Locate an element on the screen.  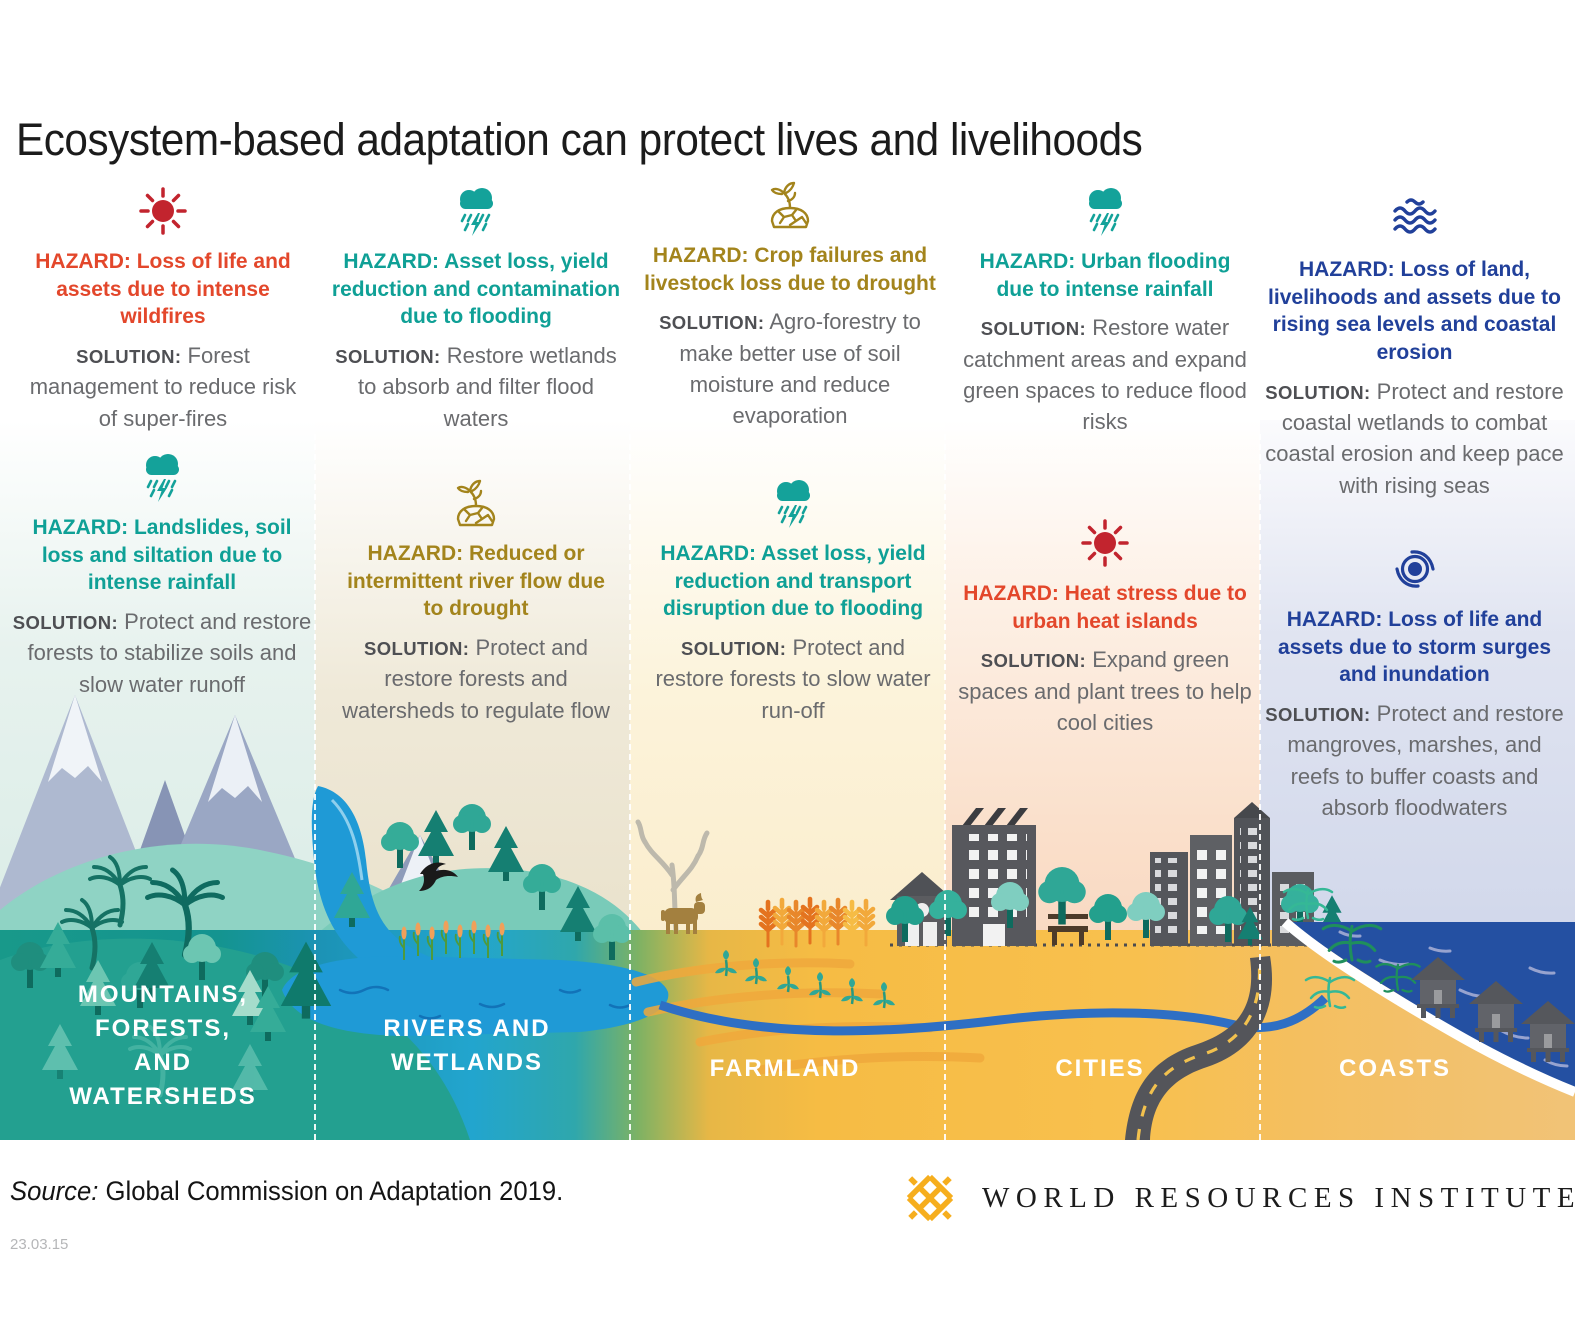
cow is located at coordinates (683, 913).